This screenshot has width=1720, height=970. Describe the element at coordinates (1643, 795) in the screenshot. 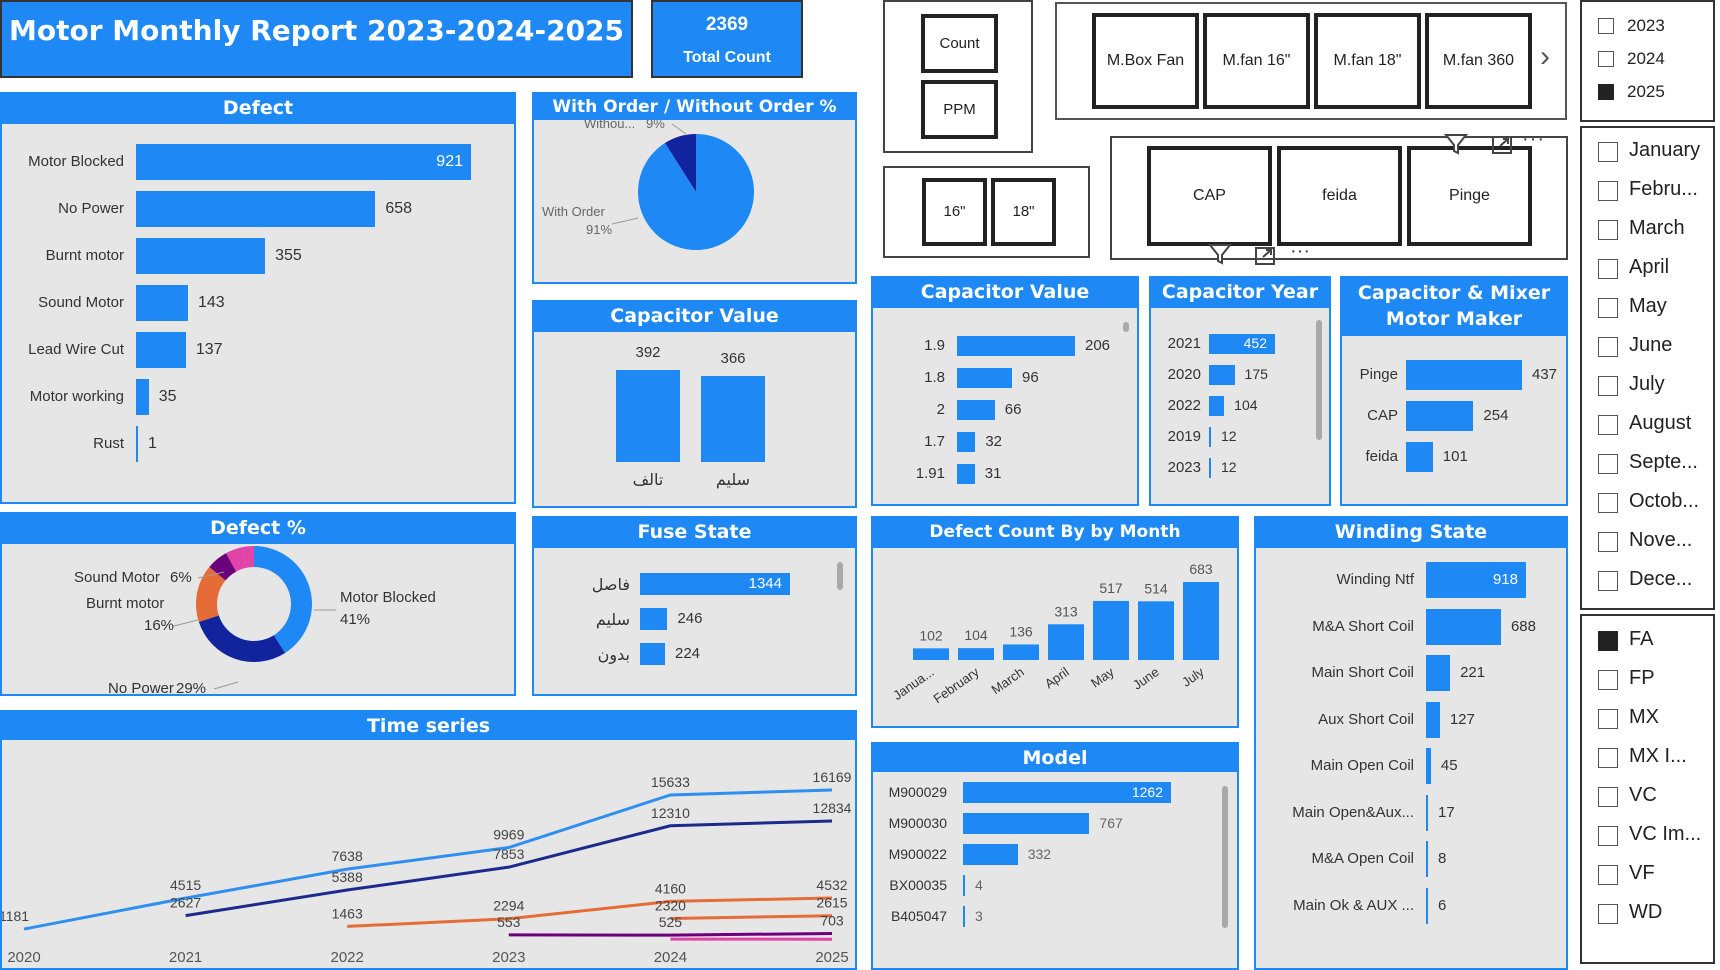

I see `type-option-label: VC` at that location.